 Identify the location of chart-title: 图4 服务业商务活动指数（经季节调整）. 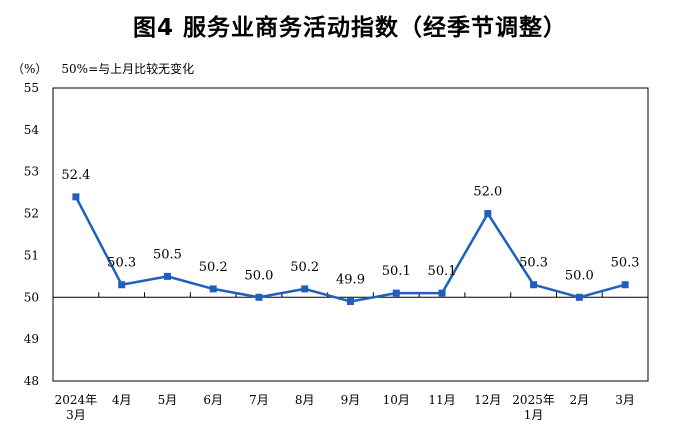
(349, 28).